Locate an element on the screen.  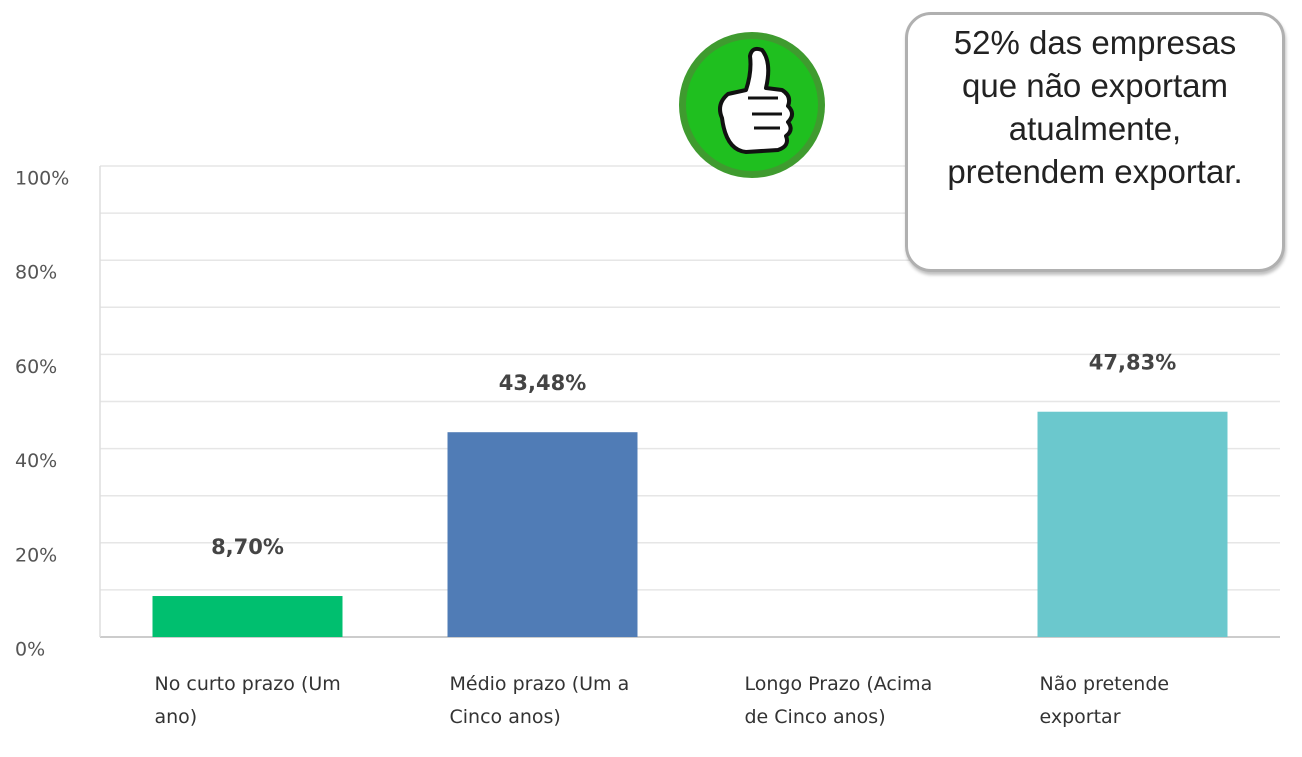
x-tick-label: Médio prazo (Um a Cinco anos) is located at coordinates (539, 700).